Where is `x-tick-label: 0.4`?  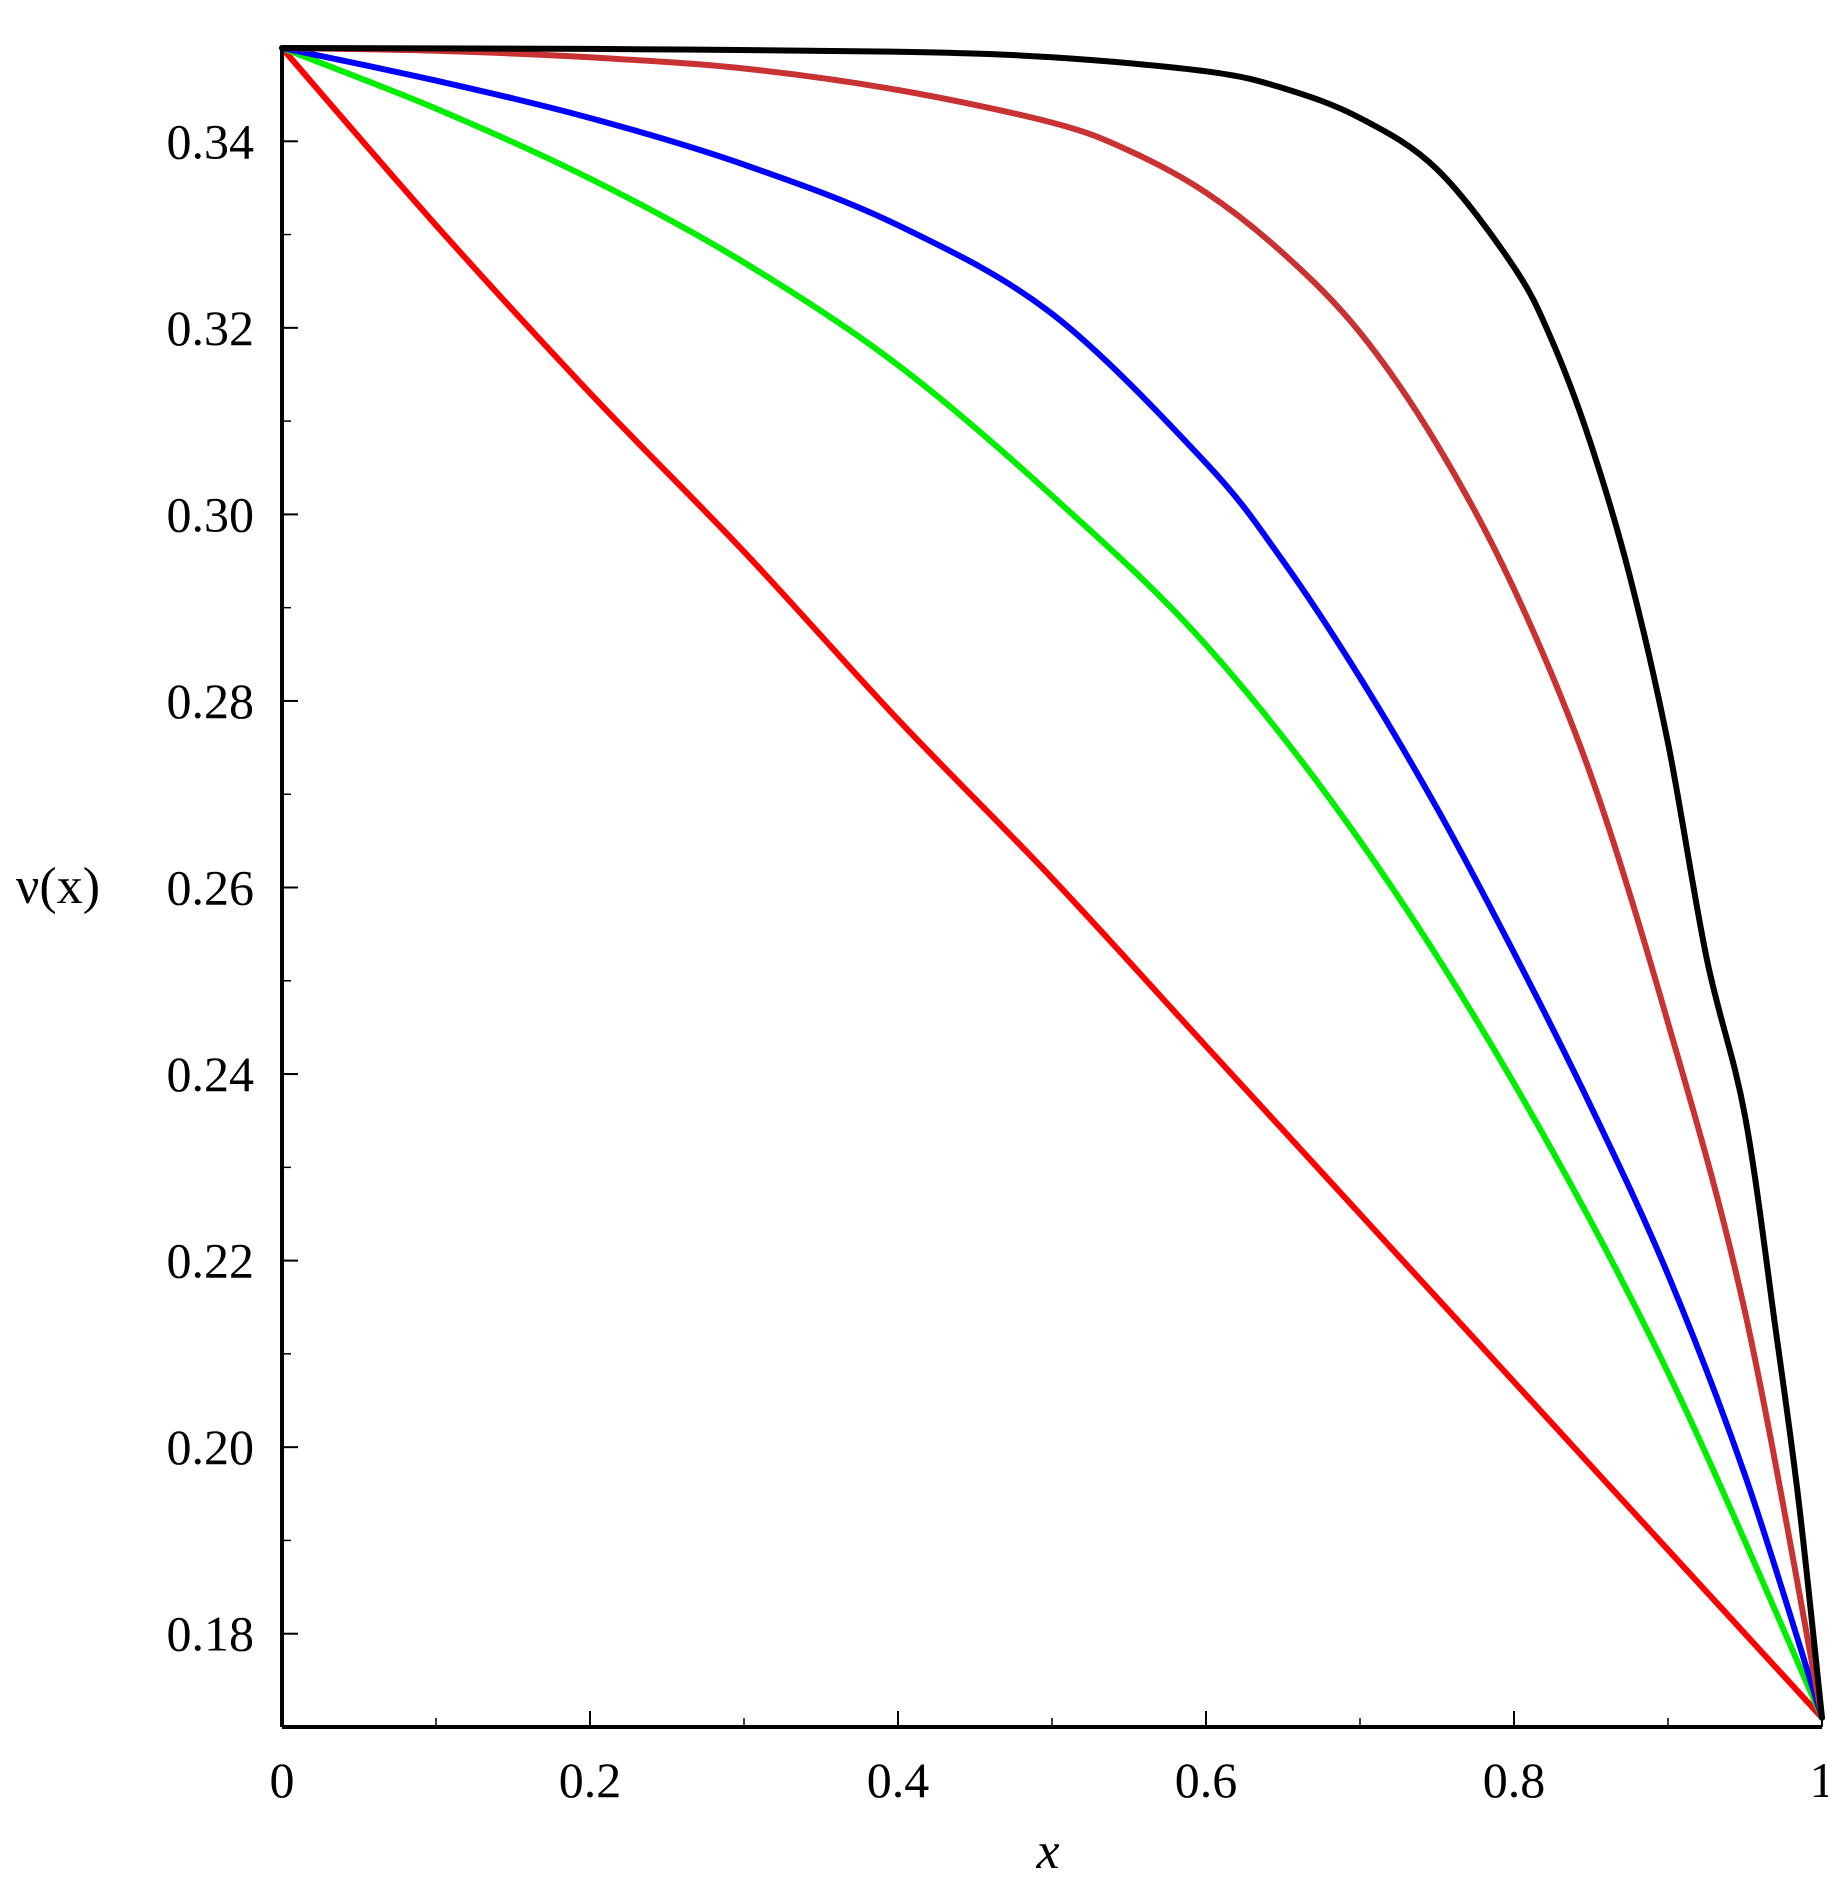
x-tick-label: 0.4 is located at coordinates (898, 1780).